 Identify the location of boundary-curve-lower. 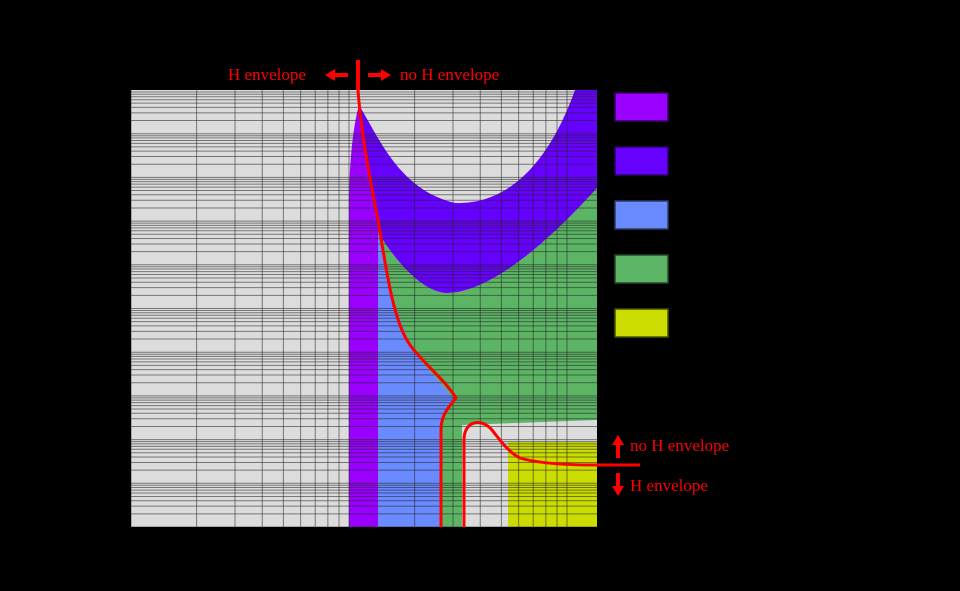
(551, 474).